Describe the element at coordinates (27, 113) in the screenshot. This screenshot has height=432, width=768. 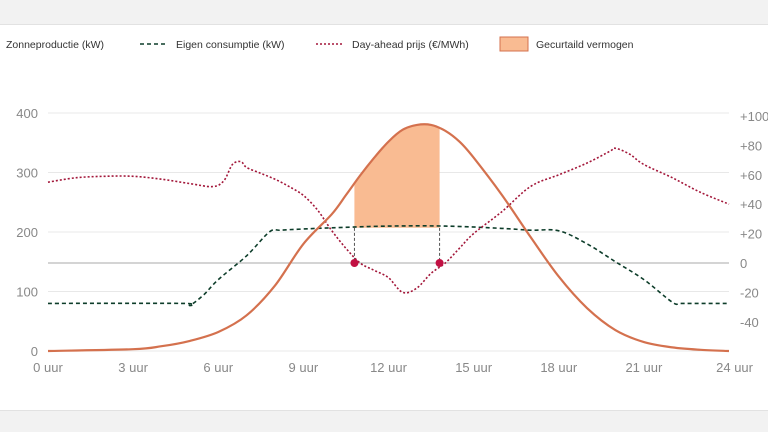
I see `y-left-tick-4: 400` at that location.